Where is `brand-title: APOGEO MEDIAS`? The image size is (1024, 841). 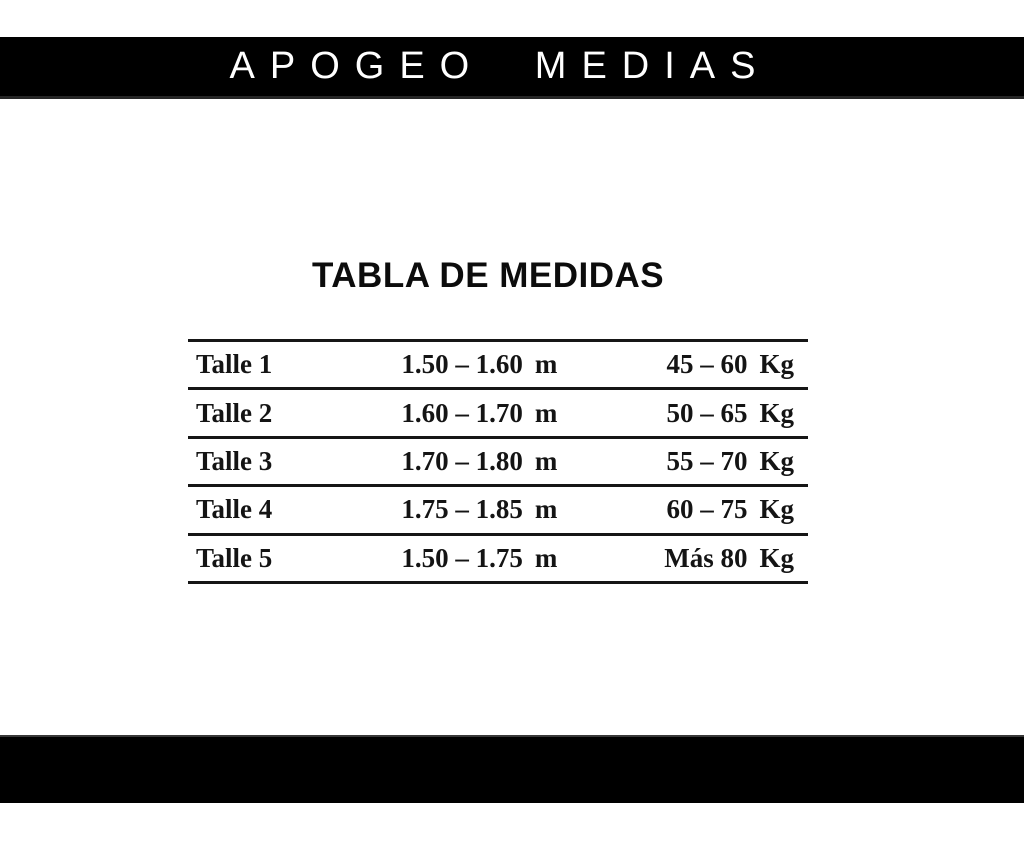
brand-title: APOGEO MEDIAS is located at coordinates (500, 66).